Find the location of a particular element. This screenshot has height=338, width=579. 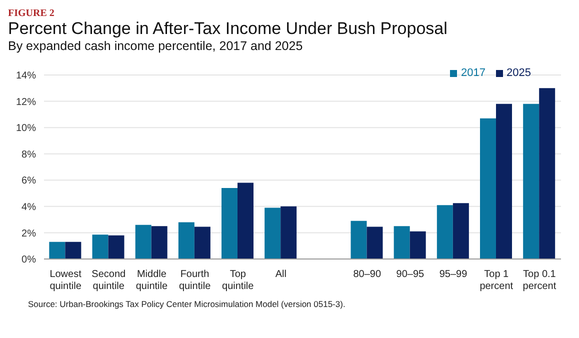

x-tick-label: Top quintile is located at coordinates (238, 280).